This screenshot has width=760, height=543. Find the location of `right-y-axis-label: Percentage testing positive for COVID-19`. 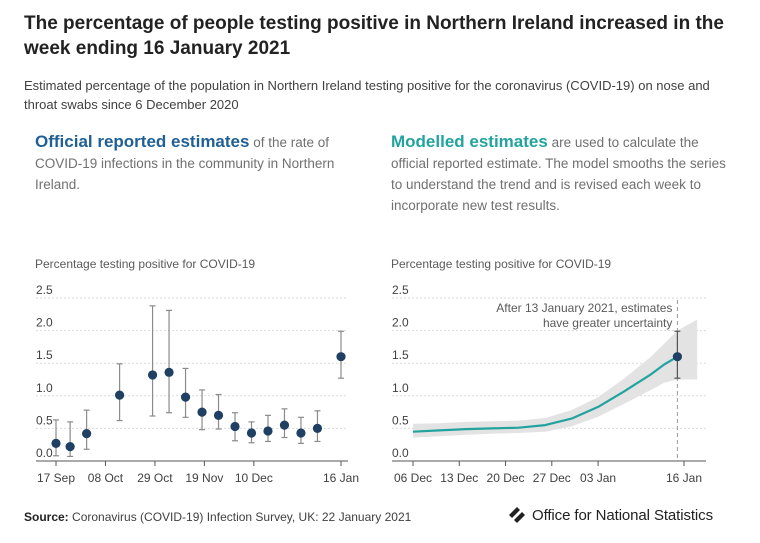

right-y-axis-label: Percentage testing positive for COVID-19 is located at coordinates (501, 264).